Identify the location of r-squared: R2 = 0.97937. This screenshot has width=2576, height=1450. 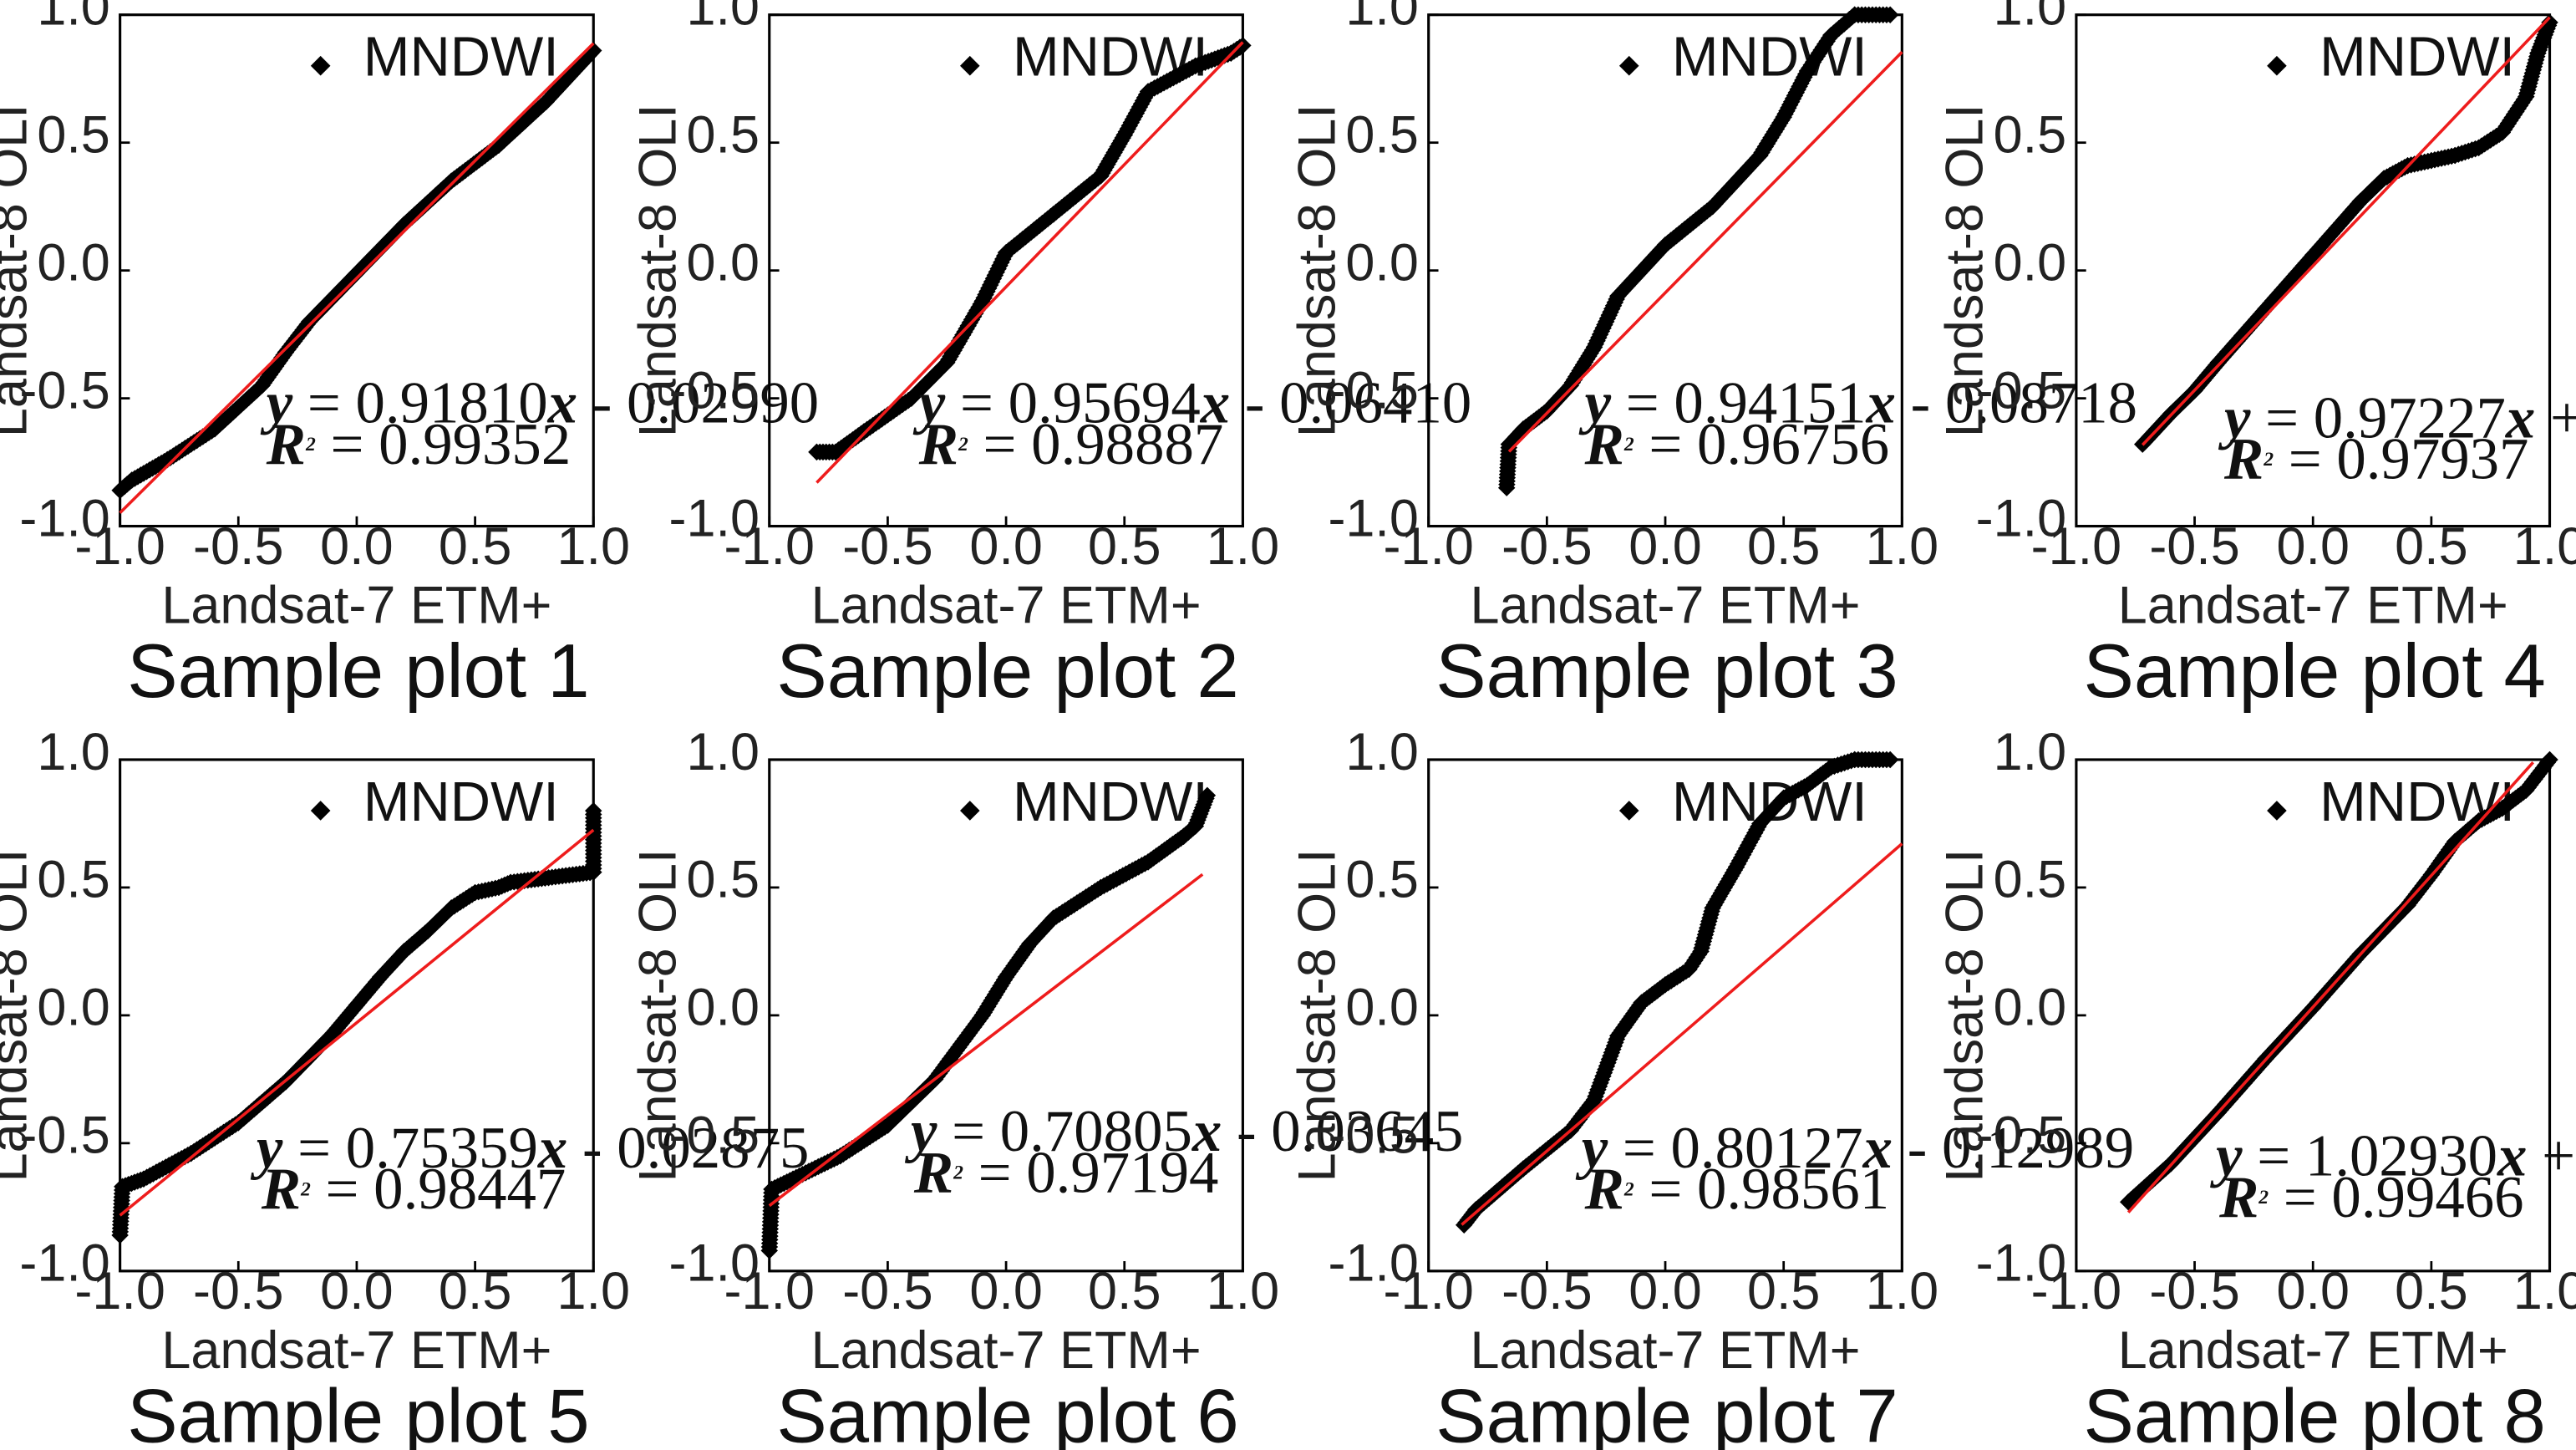
(2376, 459).